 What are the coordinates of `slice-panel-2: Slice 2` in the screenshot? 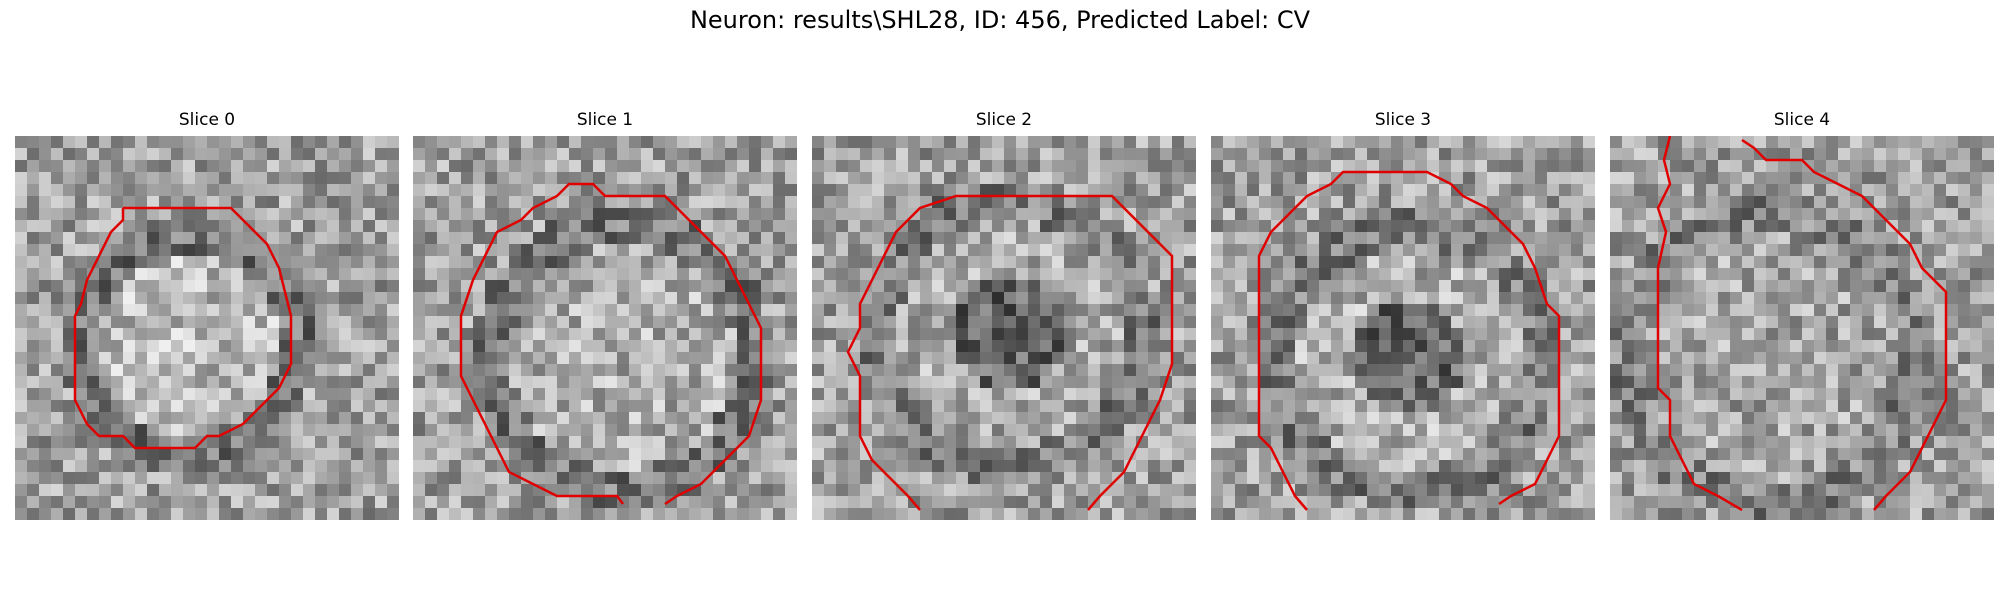 It's located at (1004, 314).